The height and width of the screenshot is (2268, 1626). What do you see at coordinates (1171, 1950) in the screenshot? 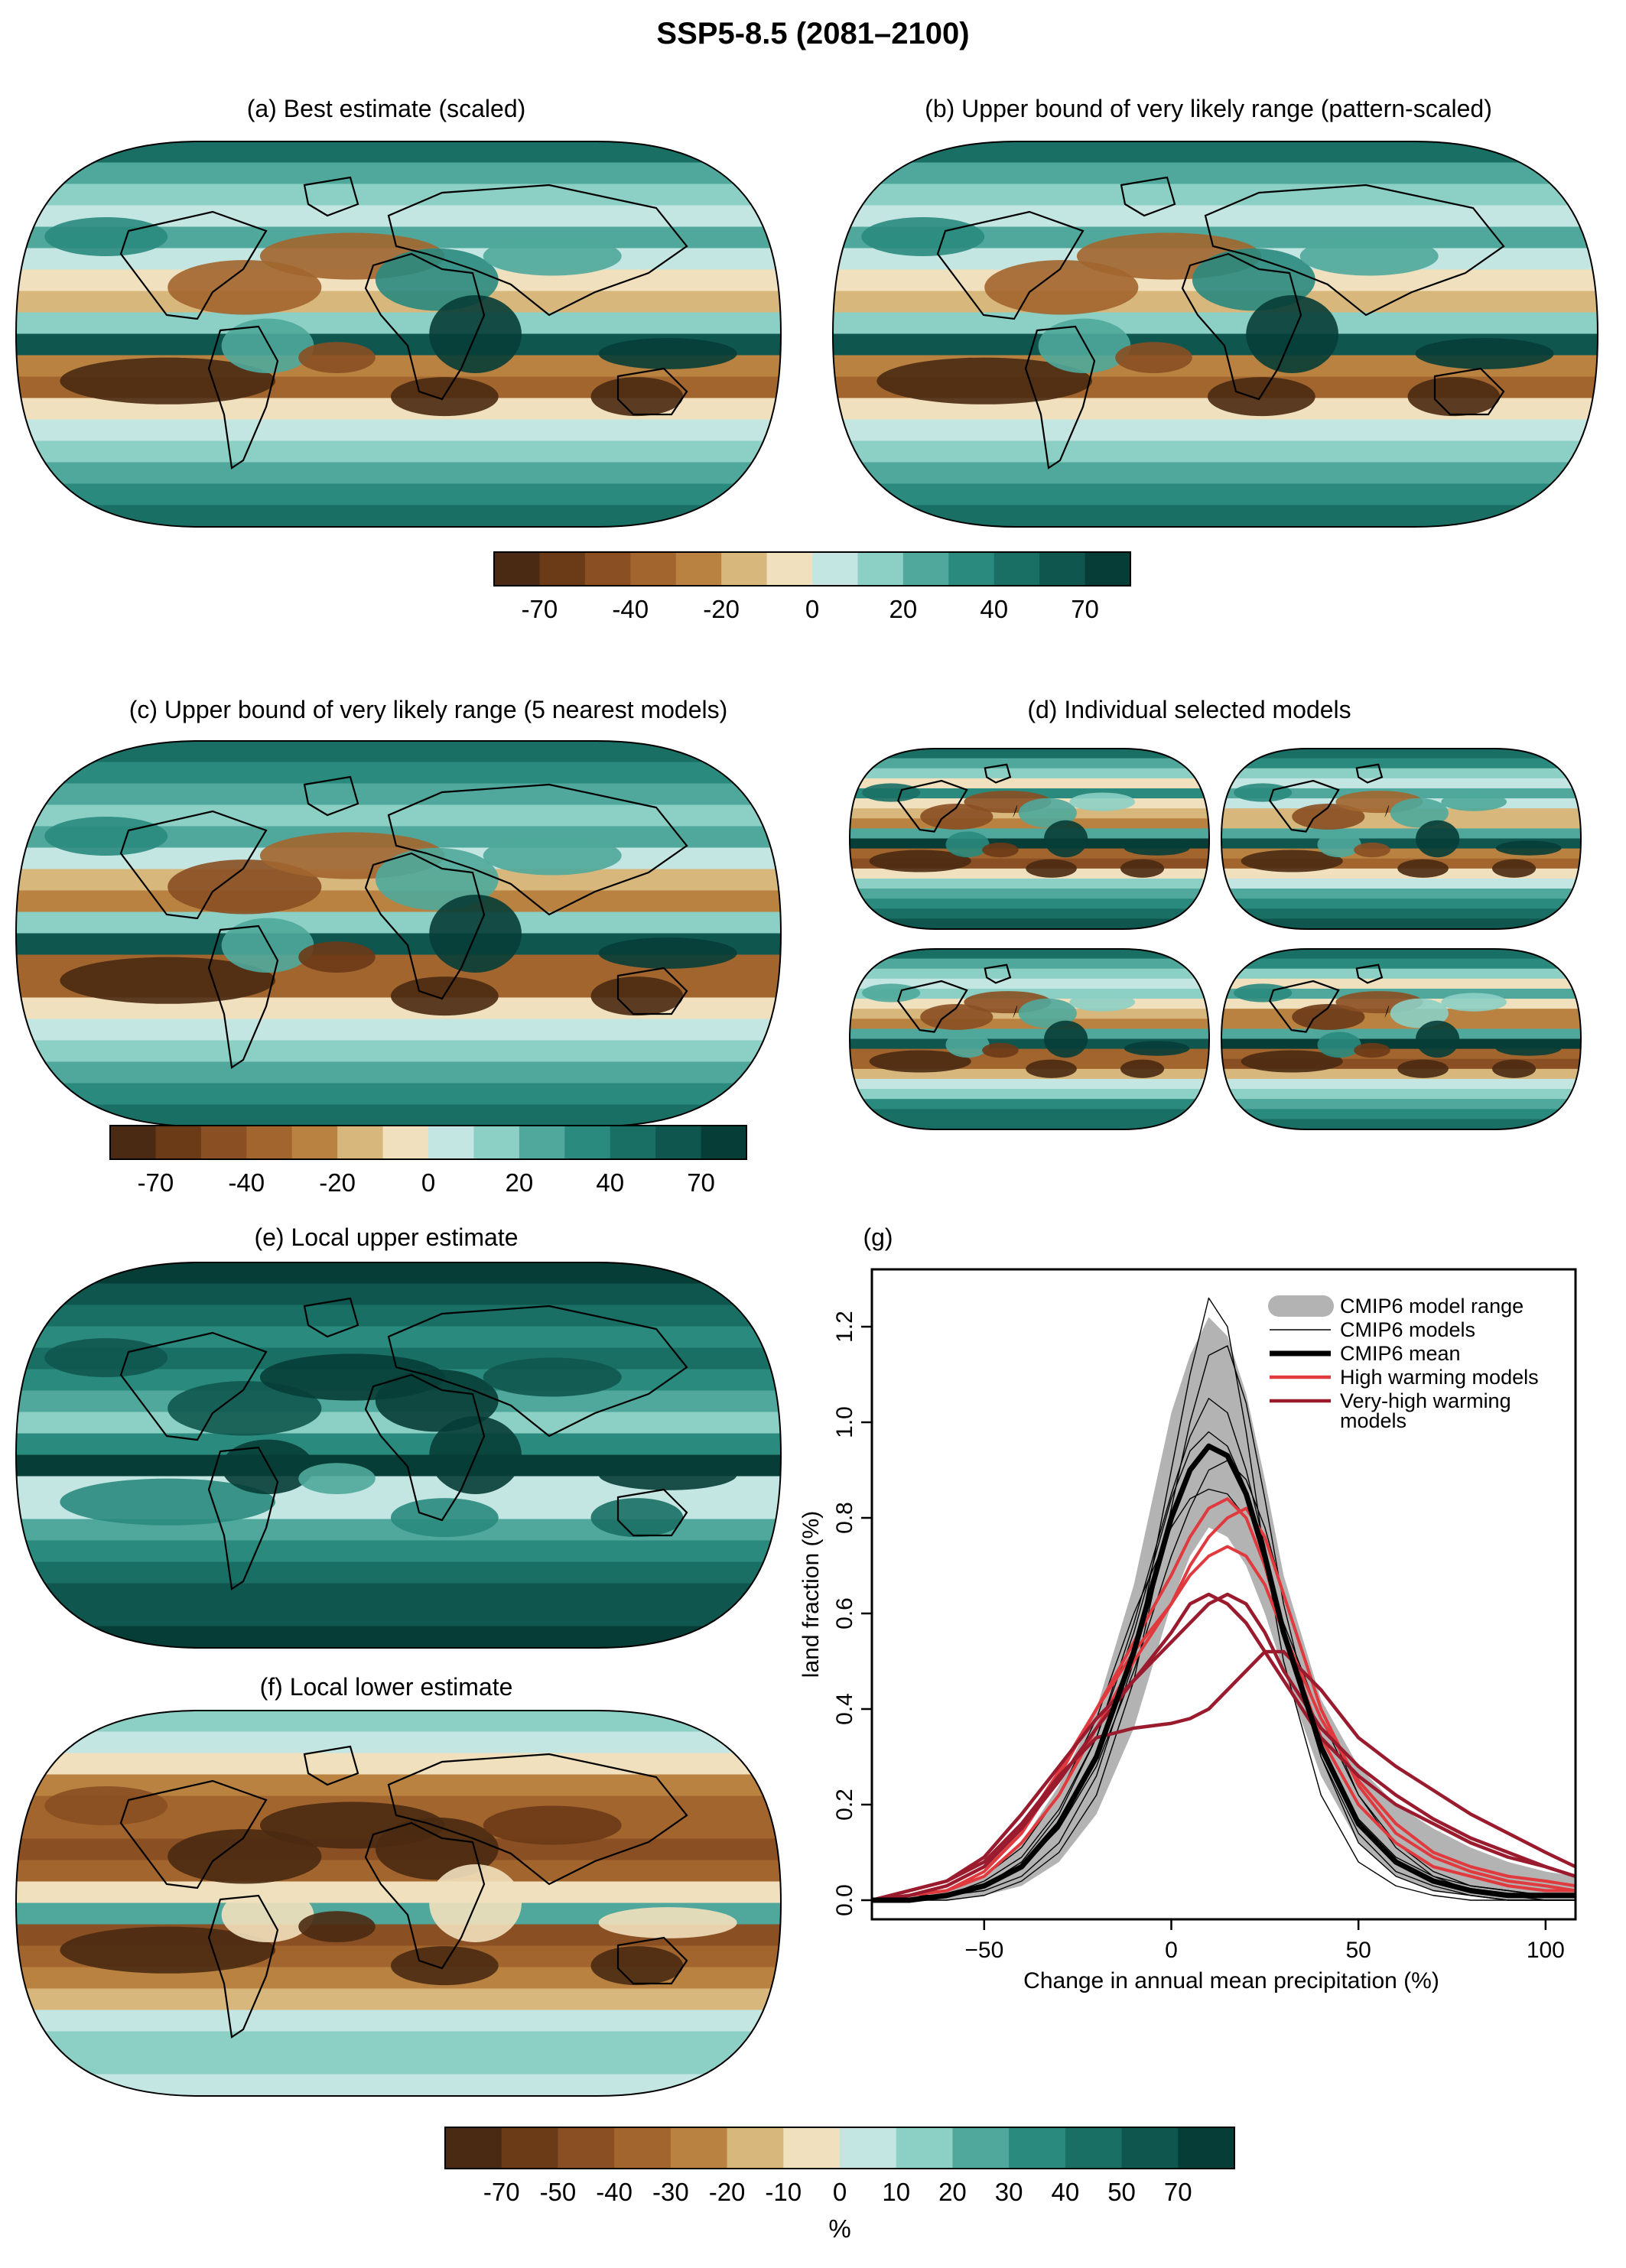
I see `x-tick-label: 0` at bounding box center [1171, 1950].